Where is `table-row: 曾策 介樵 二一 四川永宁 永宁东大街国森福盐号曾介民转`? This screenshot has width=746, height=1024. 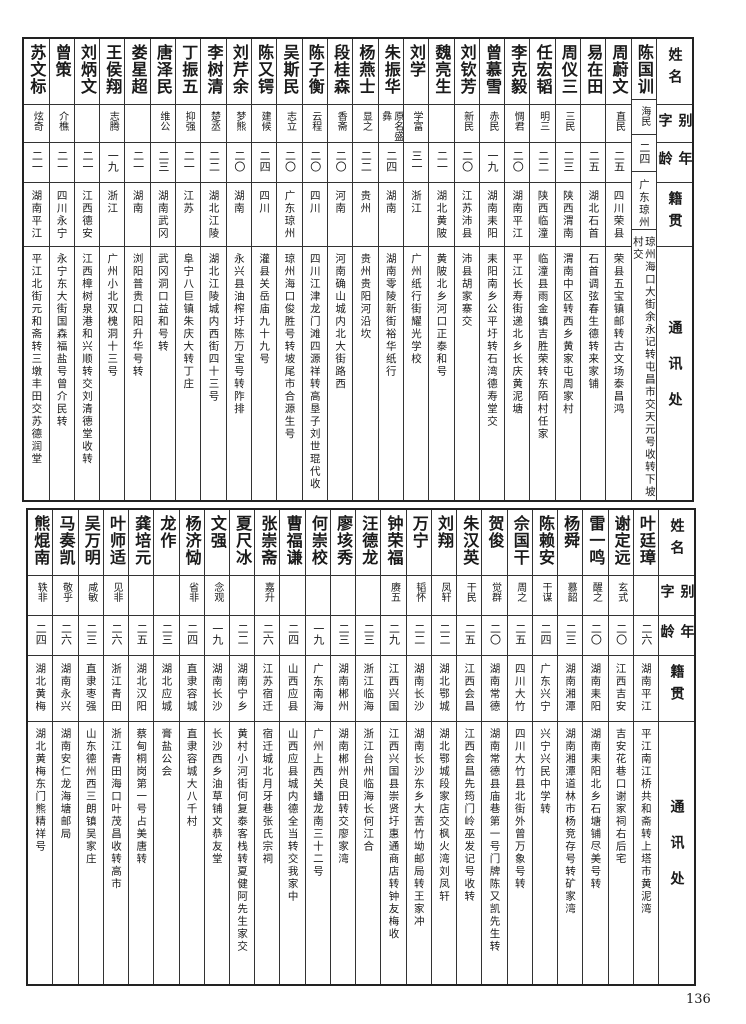
table-row: 曾策 介樵 二一 四川永宁 永宁东大街国森福盐号曾介民转 is located at coordinates (61, 269).